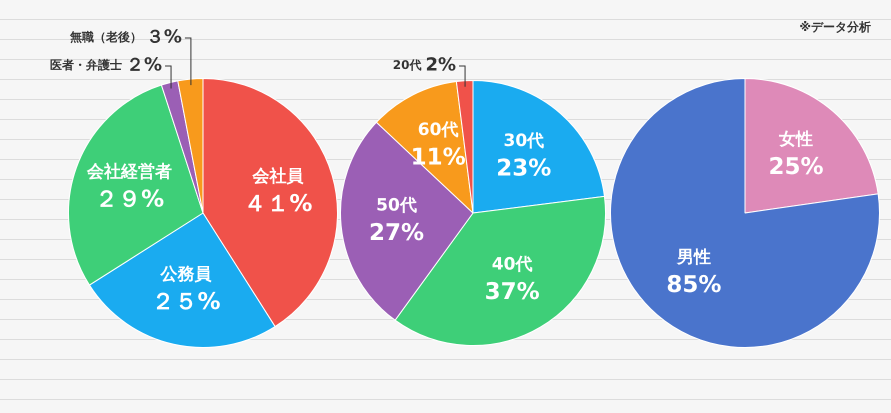  Describe the element at coordinates (105, 37) in the screenshot. I see `slice-label: 無職（老後）` at that location.